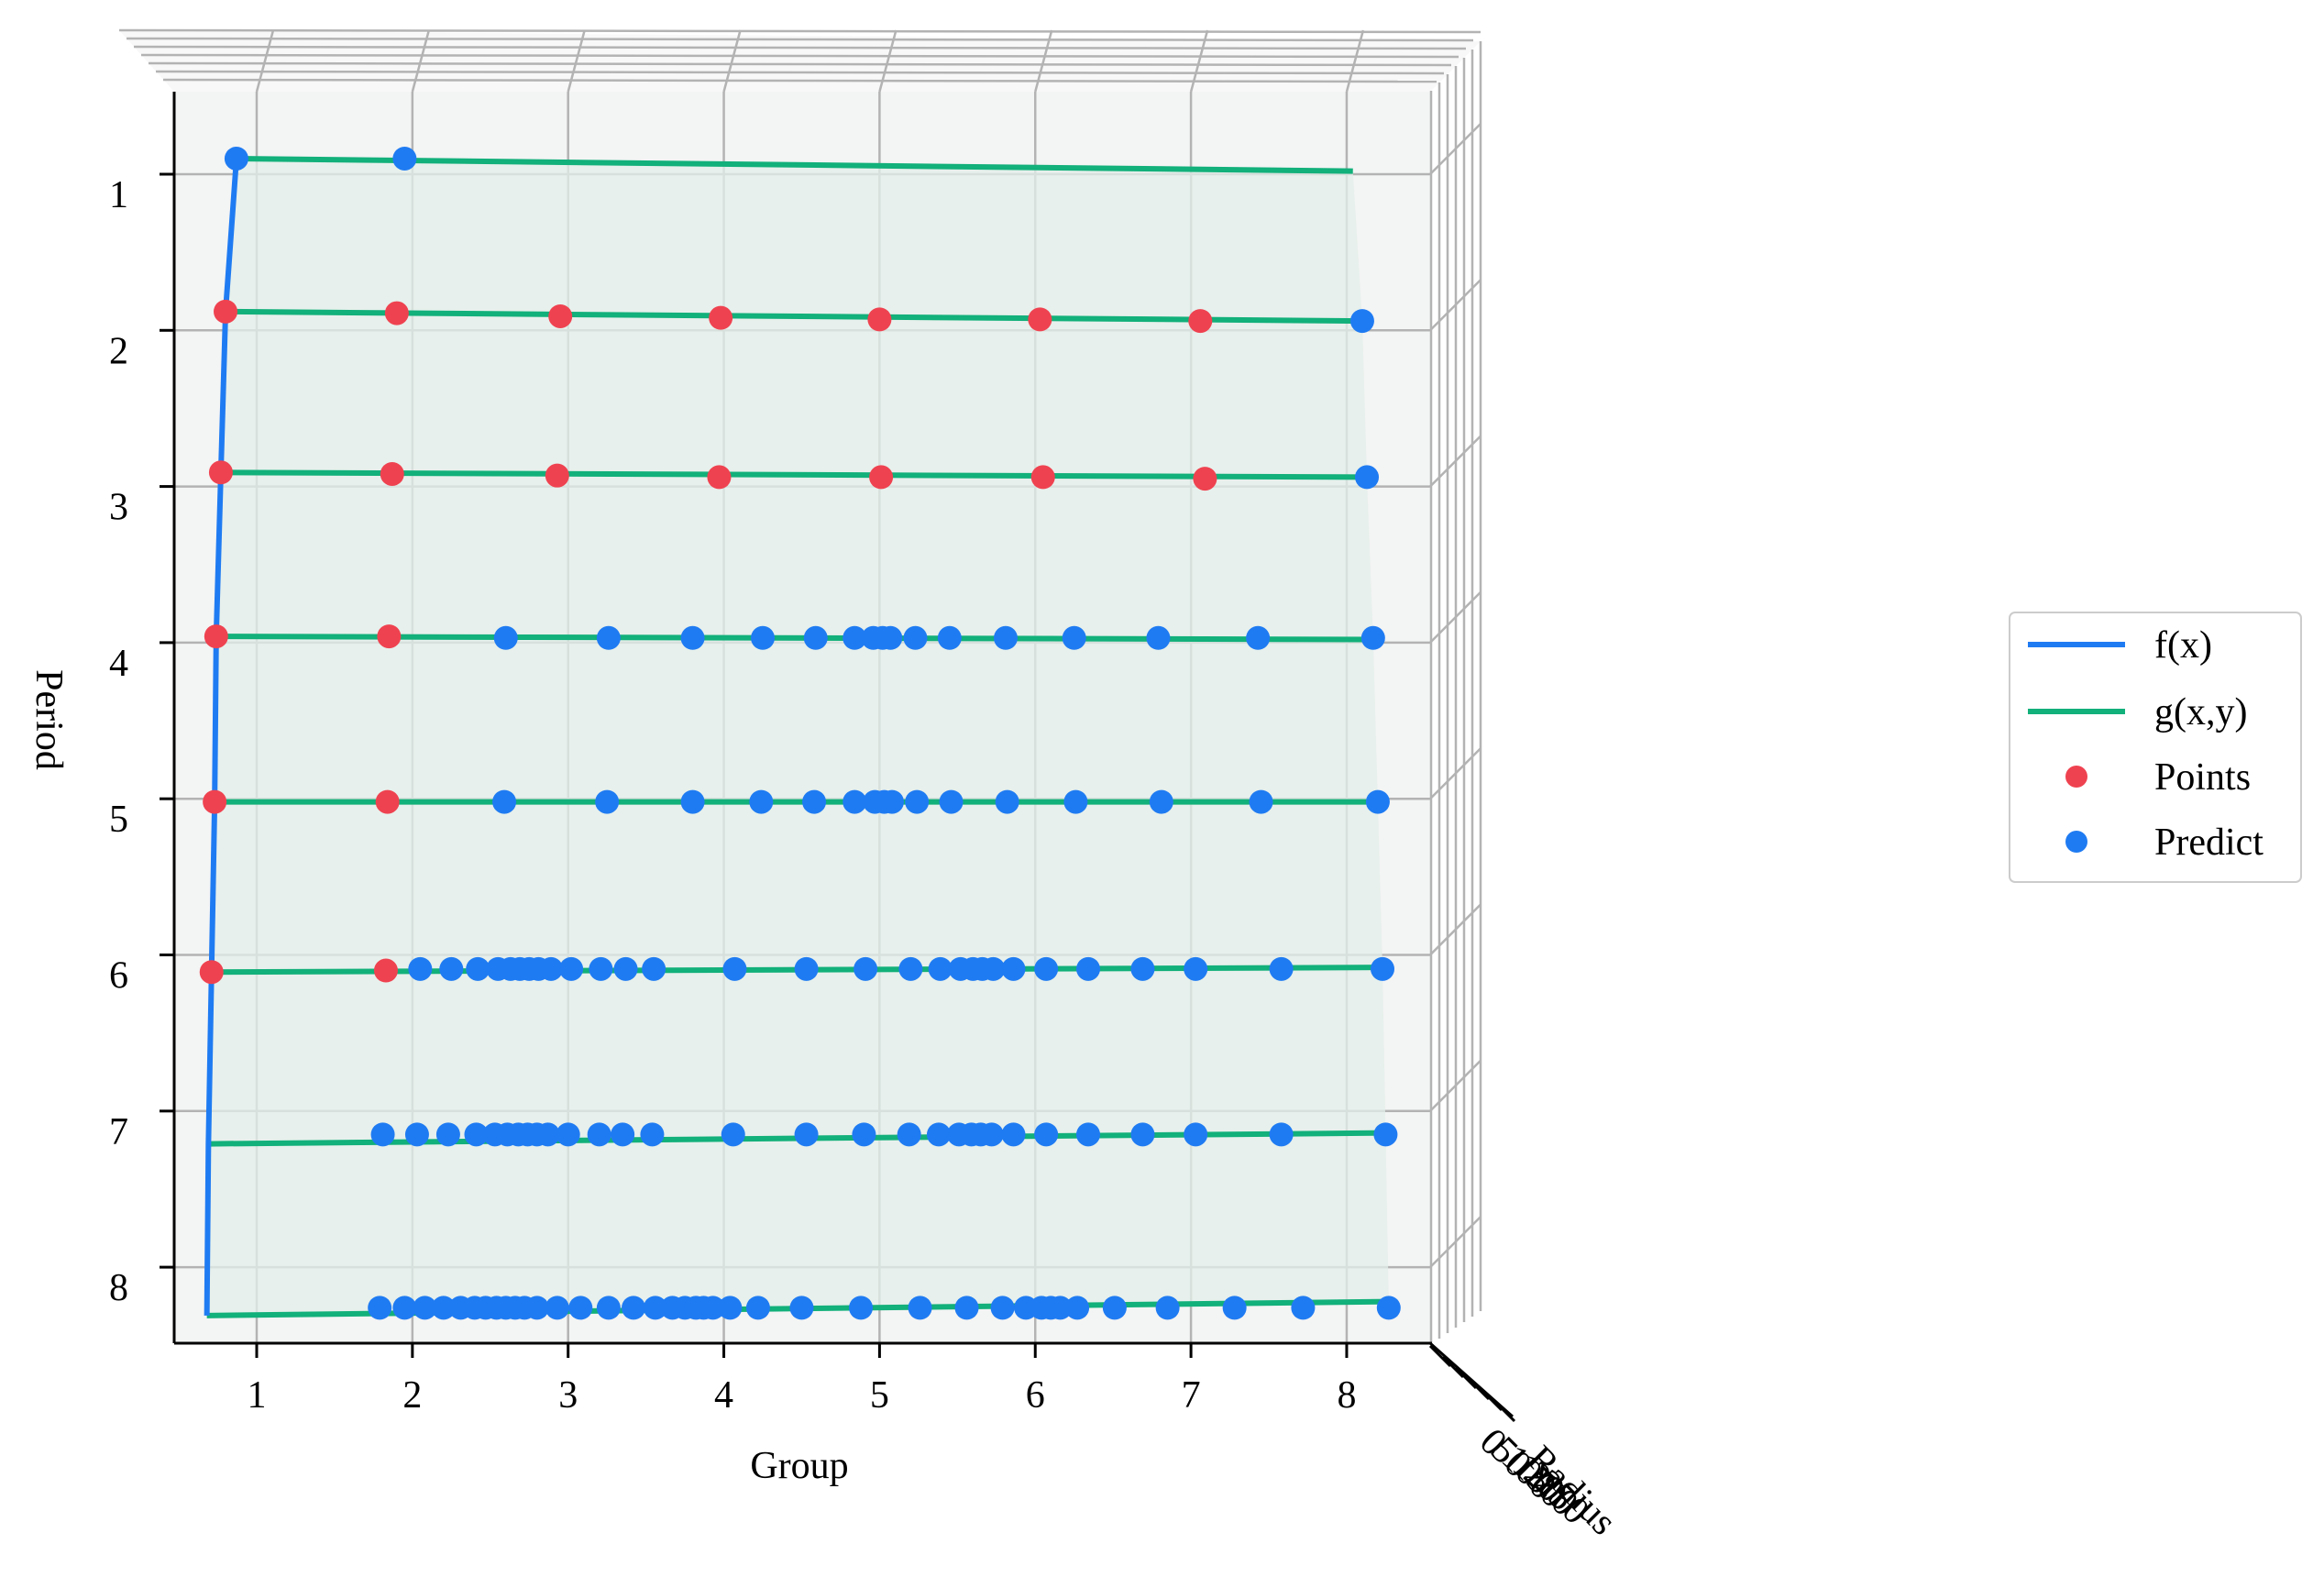  What do you see at coordinates (2202, 777) in the screenshot?
I see `legend-points-label: Points` at bounding box center [2202, 777].